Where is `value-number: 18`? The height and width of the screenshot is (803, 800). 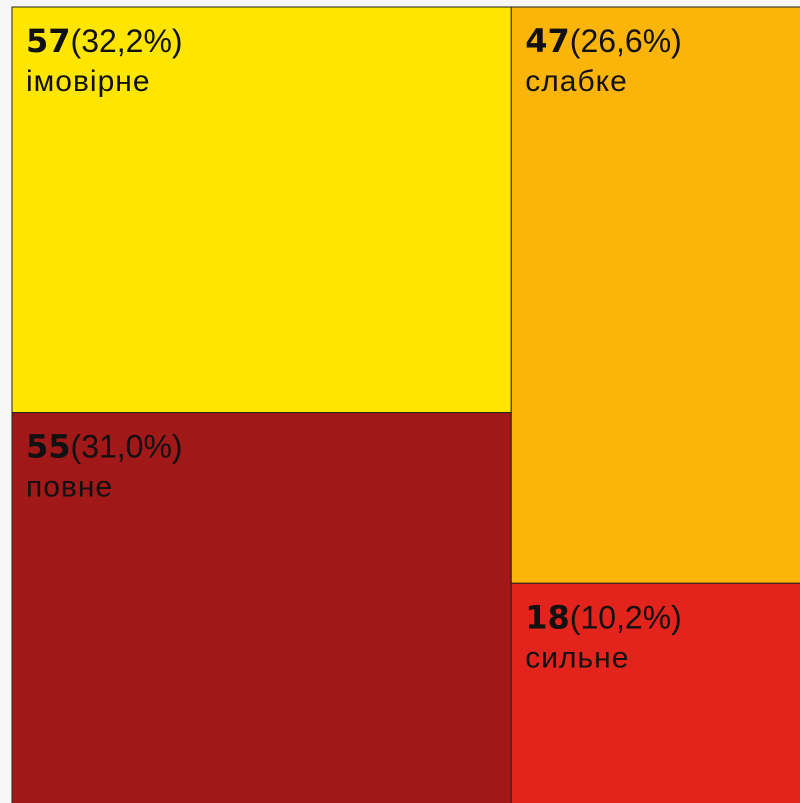 value-number: 18 is located at coordinates (547, 617).